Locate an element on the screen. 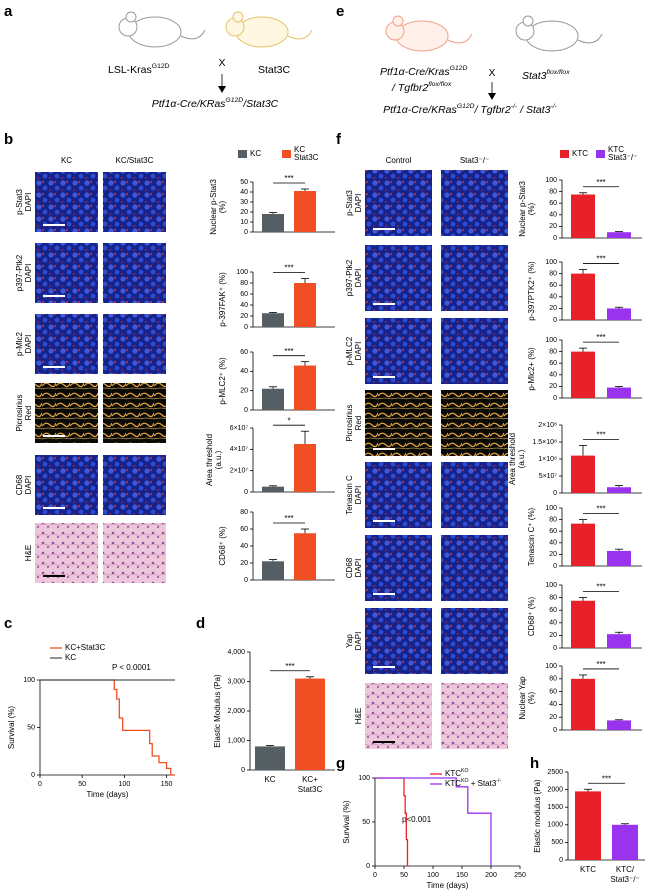 This screenshot has height=896, width=650. panel-letter: f is located at coordinates (339, 139).